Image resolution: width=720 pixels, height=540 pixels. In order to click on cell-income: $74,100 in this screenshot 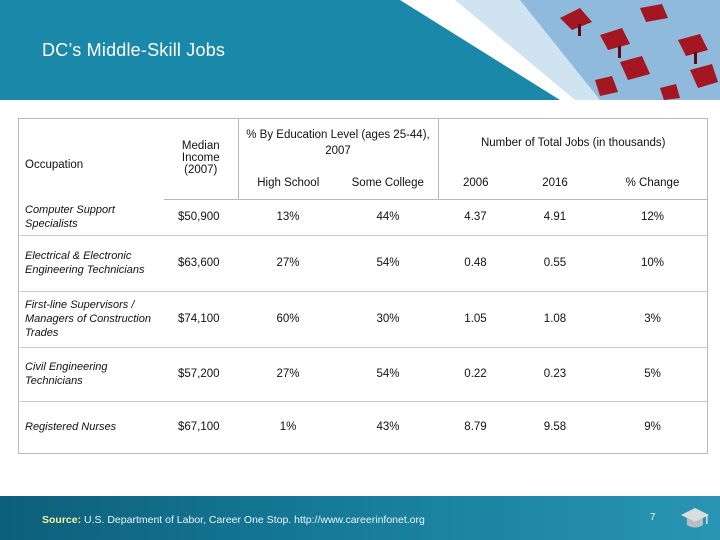, I will do `click(201, 319)`.